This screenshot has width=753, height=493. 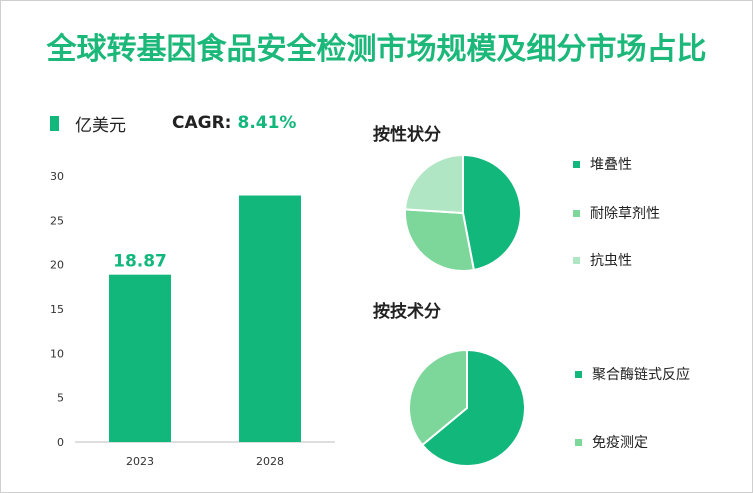 I want to click on pie1-legend-label: 抗虫性, so click(x=611, y=261).